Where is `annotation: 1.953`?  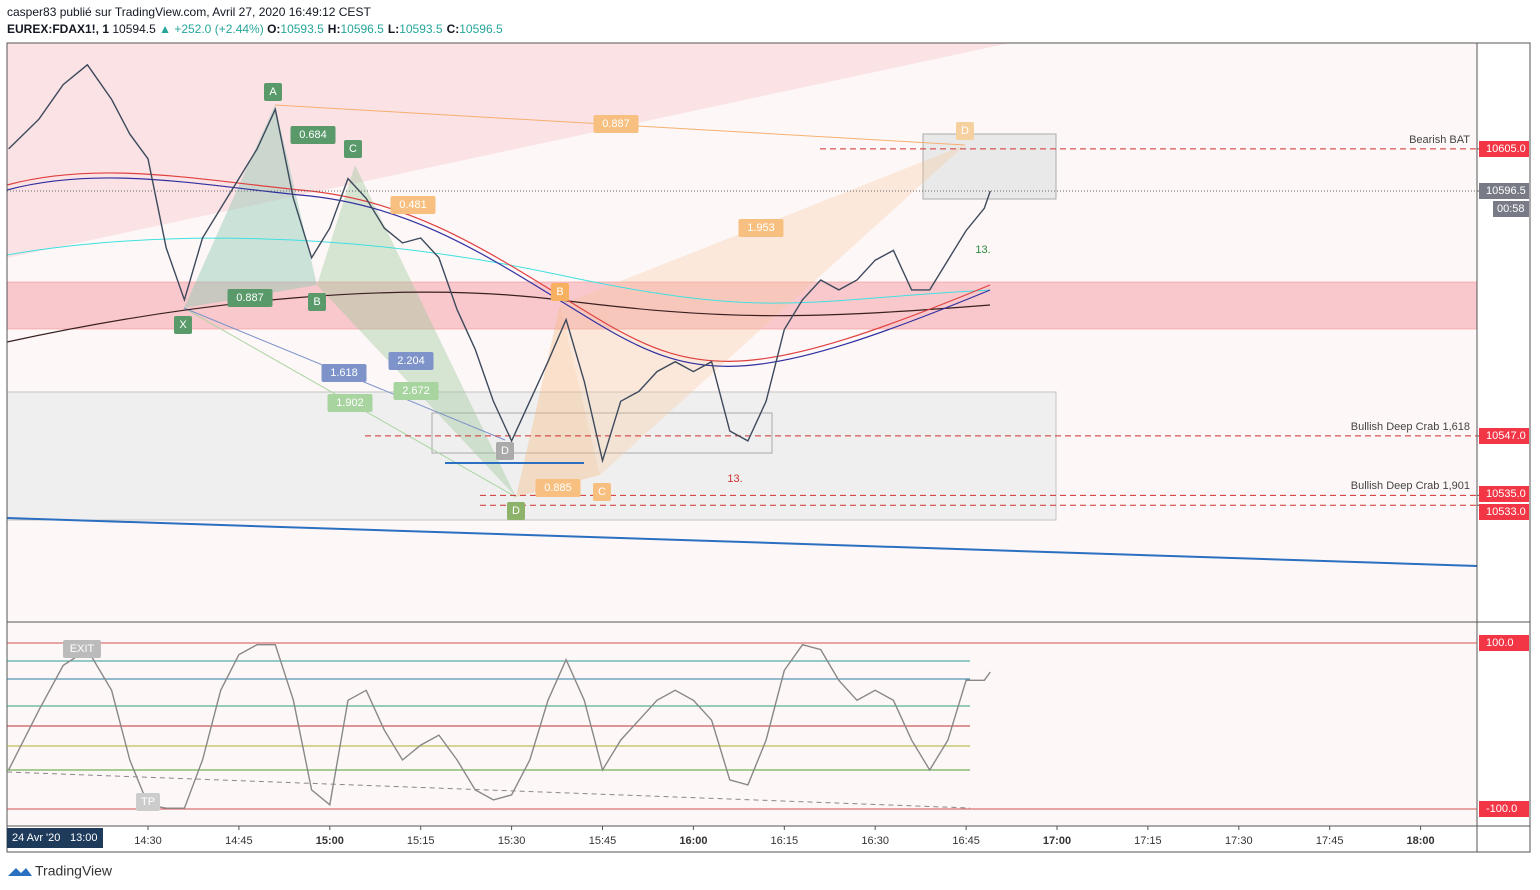
annotation: 1.953 is located at coordinates (761, 228).